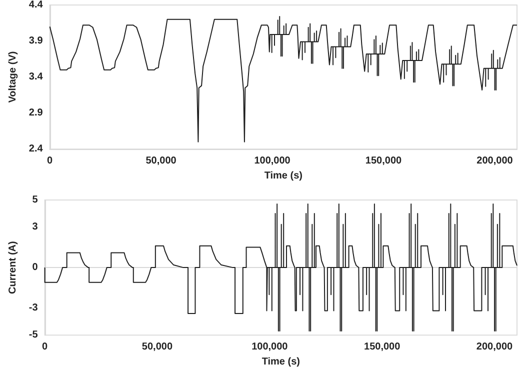 The image size is (520, 372). I want to click on y-tick-label: 3, so click(35, 227).